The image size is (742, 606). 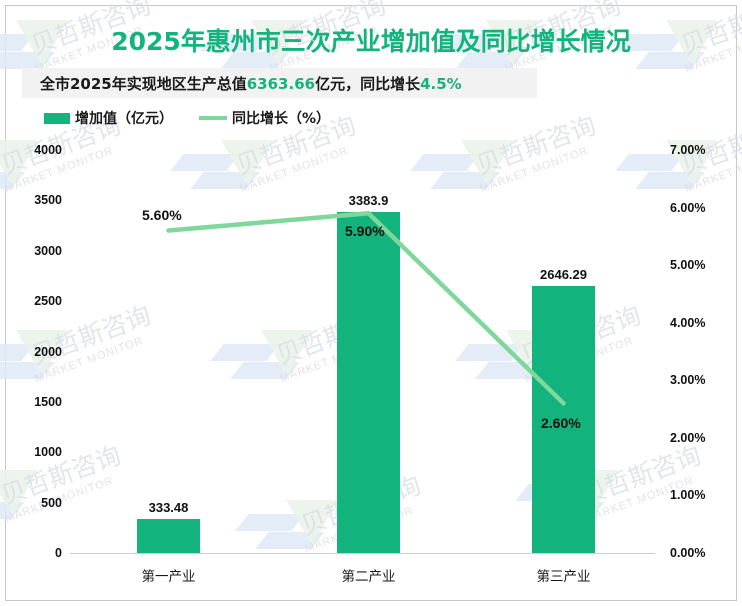 What do you see at coordinates (441, 83) in the screenshot?
I see `subtitle-growth-value: 4.5%` at bounding box center [441, 83].